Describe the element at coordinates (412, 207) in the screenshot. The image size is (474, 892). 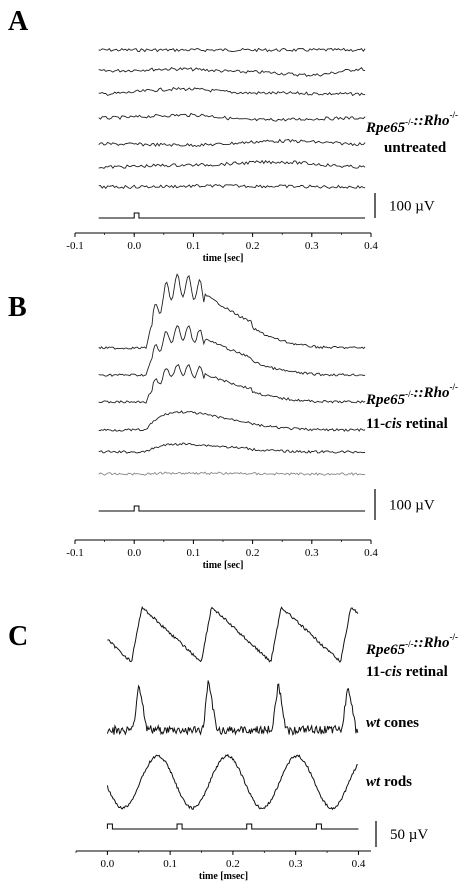
I see `panel-a-scale-bar-label: 100 µV` at that location.